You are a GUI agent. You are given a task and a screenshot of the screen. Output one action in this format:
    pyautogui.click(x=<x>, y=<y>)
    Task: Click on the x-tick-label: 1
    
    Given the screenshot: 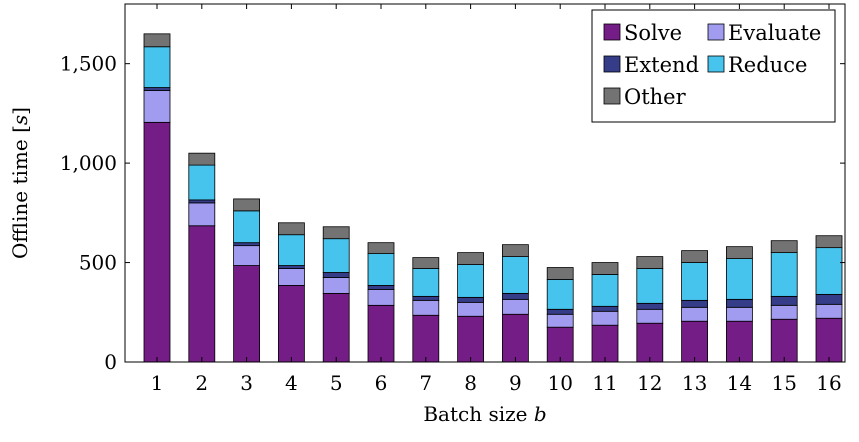 What is the action you would take?
    pyautogui.click(x=157, y=383)
    